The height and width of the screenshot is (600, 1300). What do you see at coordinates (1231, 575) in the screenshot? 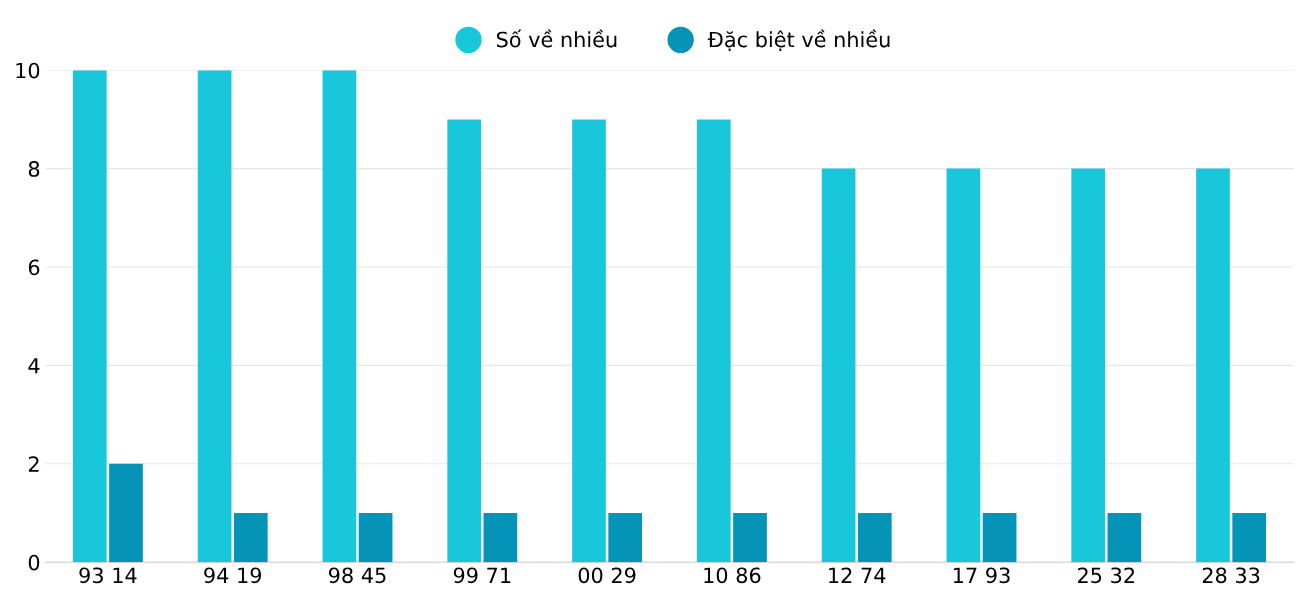
I see `x-tick-label: 28 33` at bounding box center [1231, 575].